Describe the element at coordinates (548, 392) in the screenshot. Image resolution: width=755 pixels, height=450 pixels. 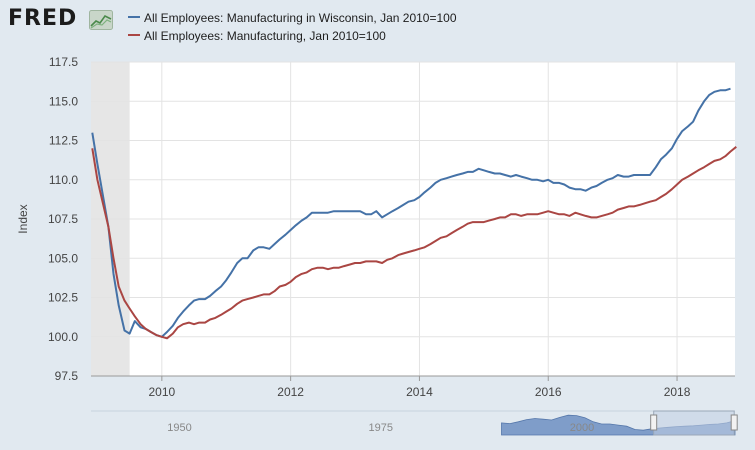
I see `x-tick-label: 2016` at that location.